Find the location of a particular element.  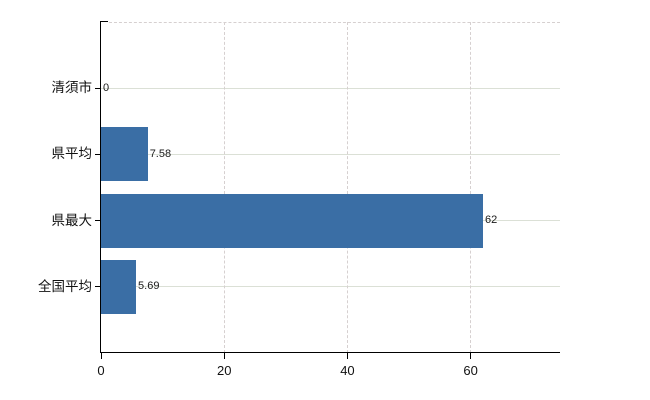

x-axis-tick-label: 40 is located at coordinates (347, 370).